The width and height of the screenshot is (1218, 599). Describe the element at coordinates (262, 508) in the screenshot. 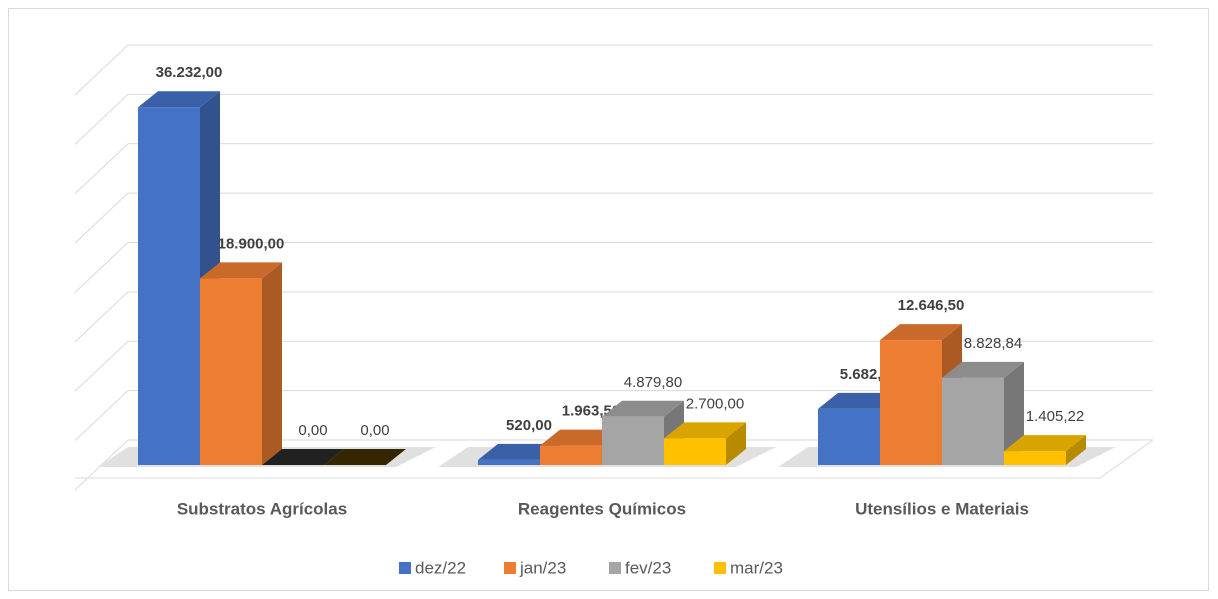

I see `x-tick-label: Substratos Agrícolas` at that location.